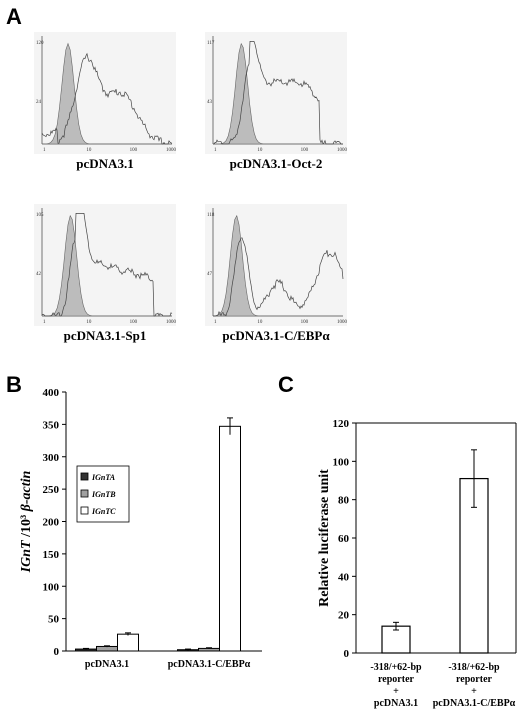  What do you see at coordinates (51, 458) in the screenshot?
I see `y-tick-label: 300` at bounding box center [51, 458].